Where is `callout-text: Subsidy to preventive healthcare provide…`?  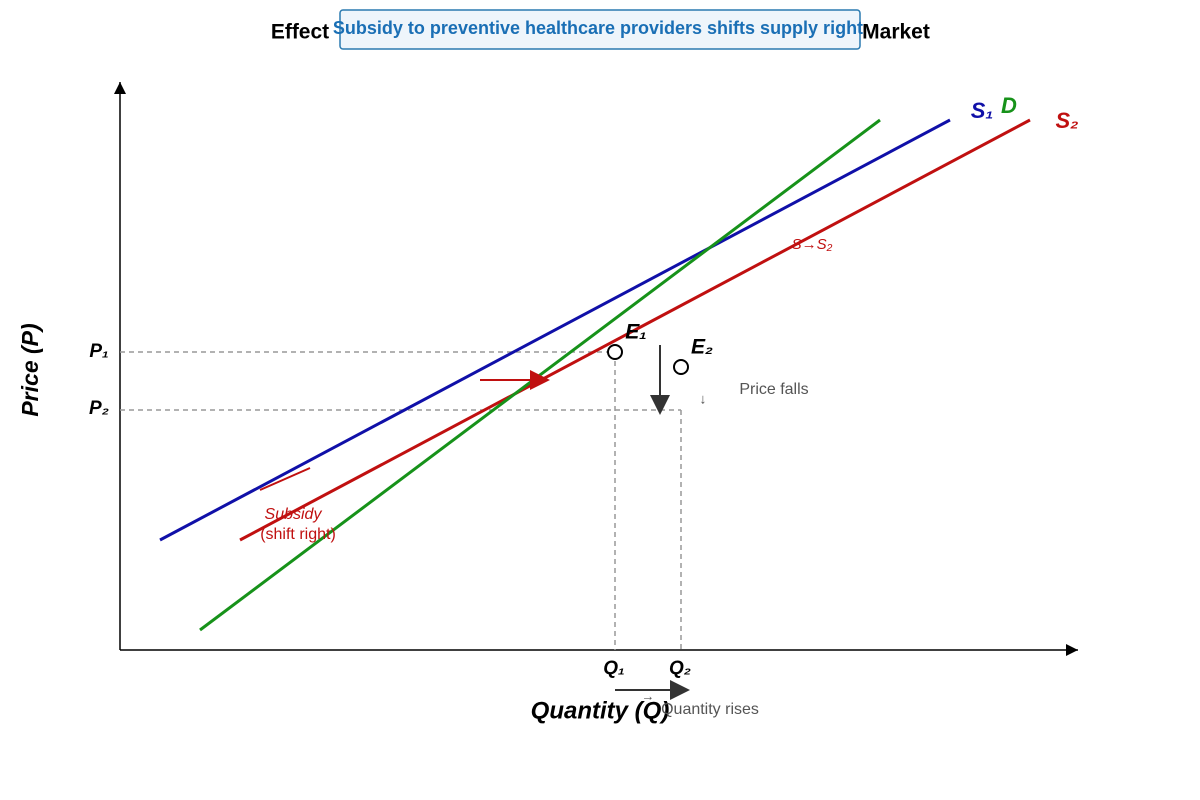 callout-text: Subsidy to preventive healthcare provide… is located at coordinates (598, 28).